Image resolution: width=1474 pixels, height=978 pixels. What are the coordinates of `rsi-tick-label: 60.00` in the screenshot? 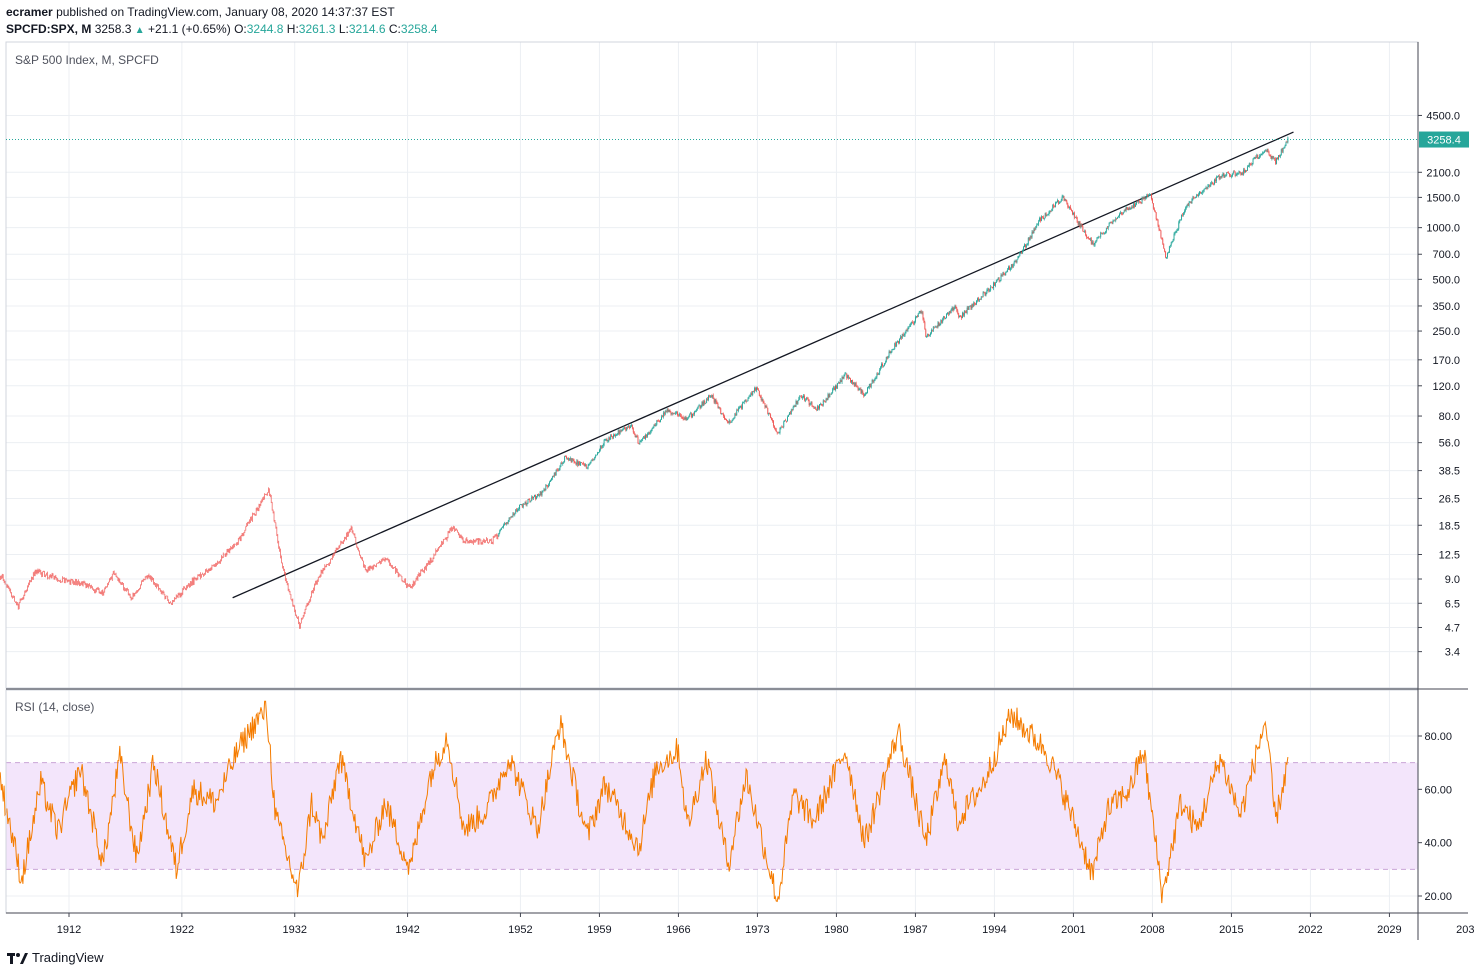 It's located at (1438, 790).